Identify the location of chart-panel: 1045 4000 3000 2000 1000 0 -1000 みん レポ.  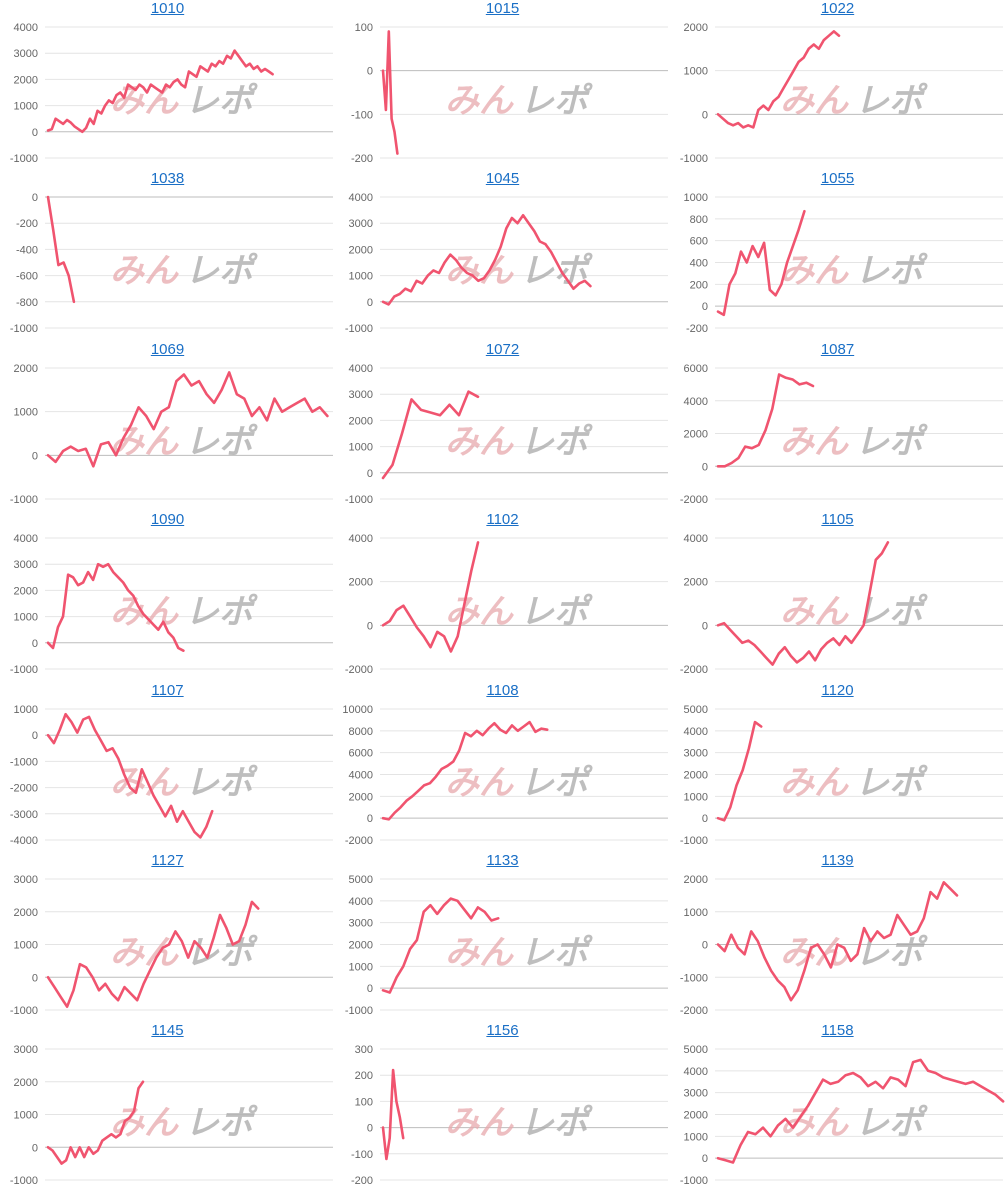
(502, 255).